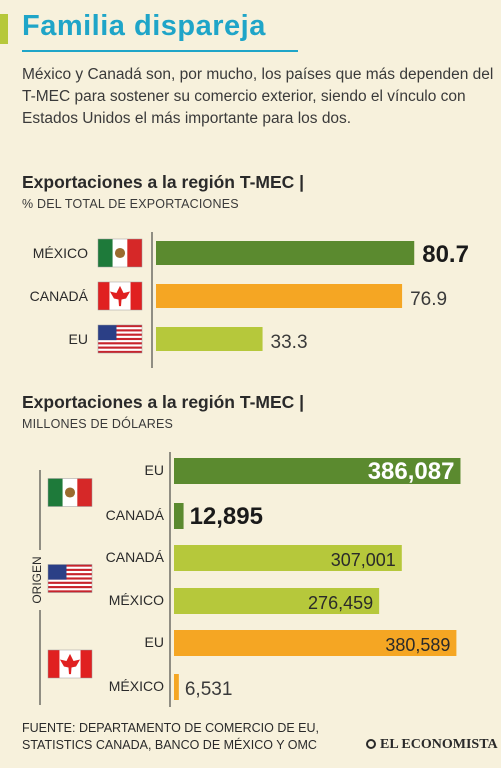  I want to click on chart1-category-label: EU, so click(78, 339).